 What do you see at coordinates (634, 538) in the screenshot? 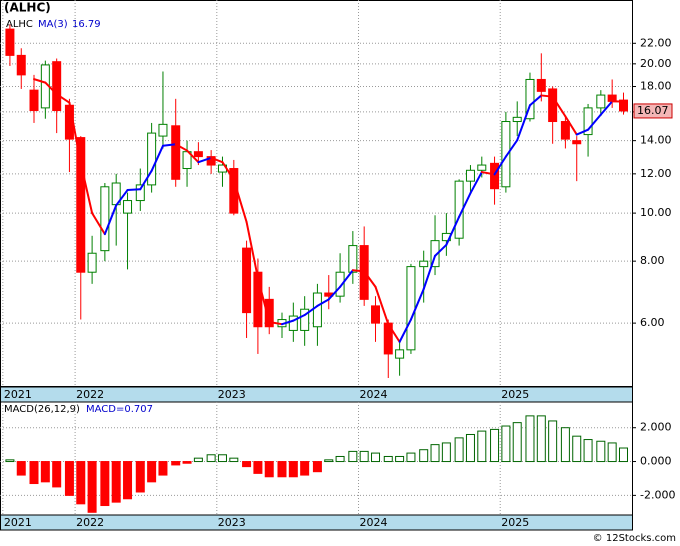
I see `footer: © 12Stocks.com` at bounding box center [634, 538].